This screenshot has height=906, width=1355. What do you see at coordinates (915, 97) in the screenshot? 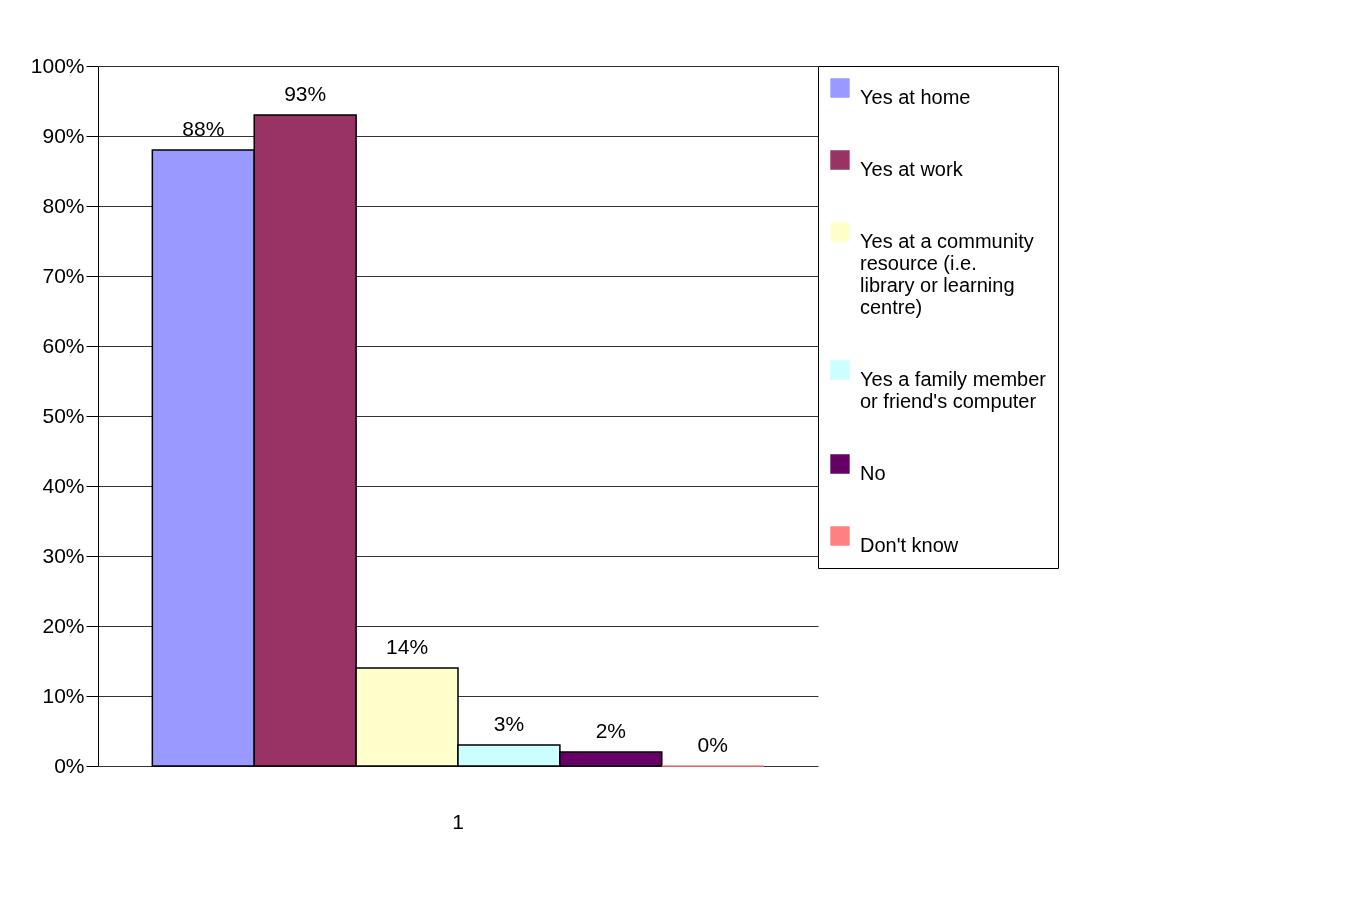
I see `legend-label: Yes at home` at bounding box center [915, 97].